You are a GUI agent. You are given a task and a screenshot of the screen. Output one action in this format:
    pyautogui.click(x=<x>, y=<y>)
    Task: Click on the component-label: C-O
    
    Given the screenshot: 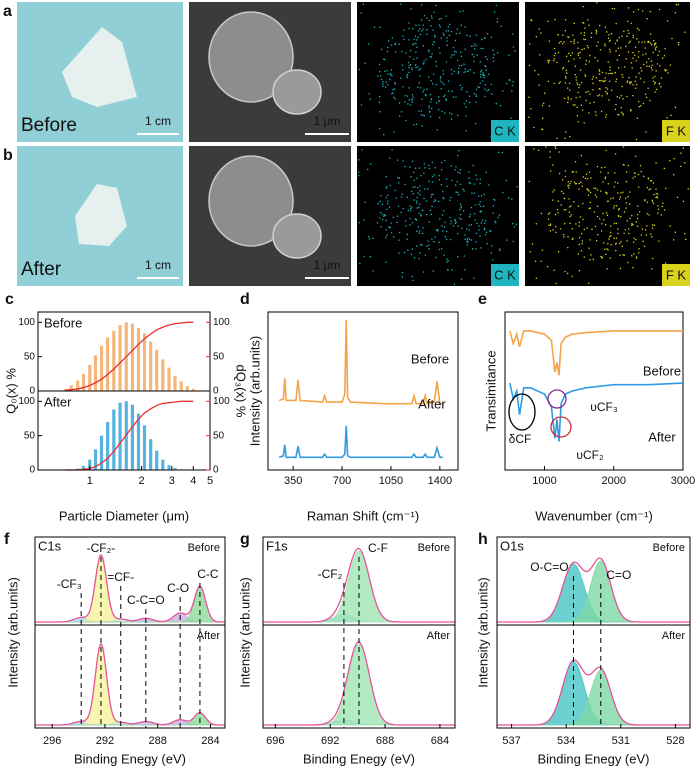 What is the action you would take?
    pyautogui.click(x=178, y=588)
    